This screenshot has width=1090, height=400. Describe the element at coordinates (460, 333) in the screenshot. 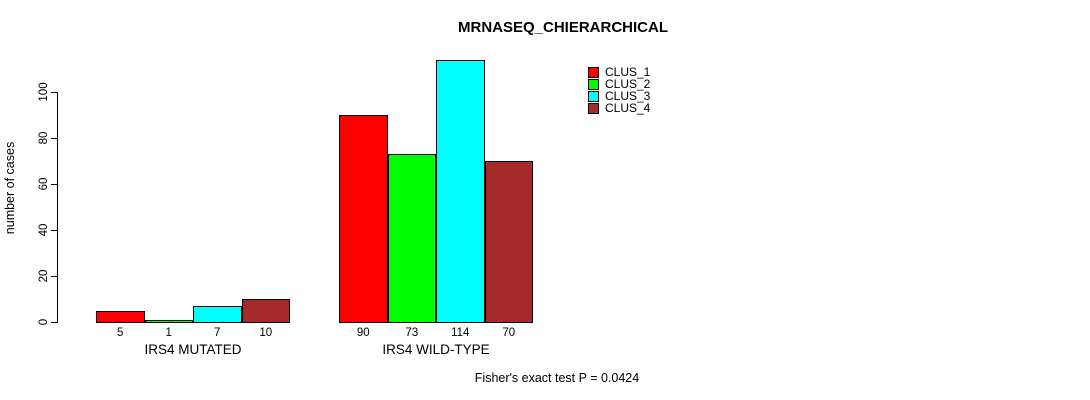

I see `bar-value-label: 114` at that location.